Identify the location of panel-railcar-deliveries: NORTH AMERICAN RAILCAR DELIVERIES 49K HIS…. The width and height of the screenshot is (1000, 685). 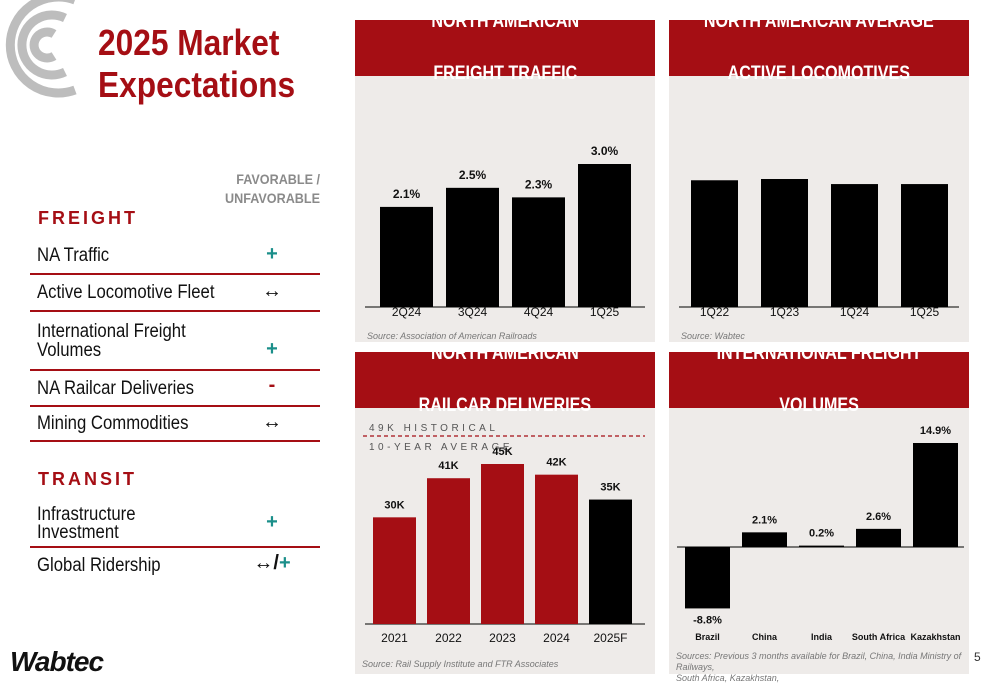
(505, 508).